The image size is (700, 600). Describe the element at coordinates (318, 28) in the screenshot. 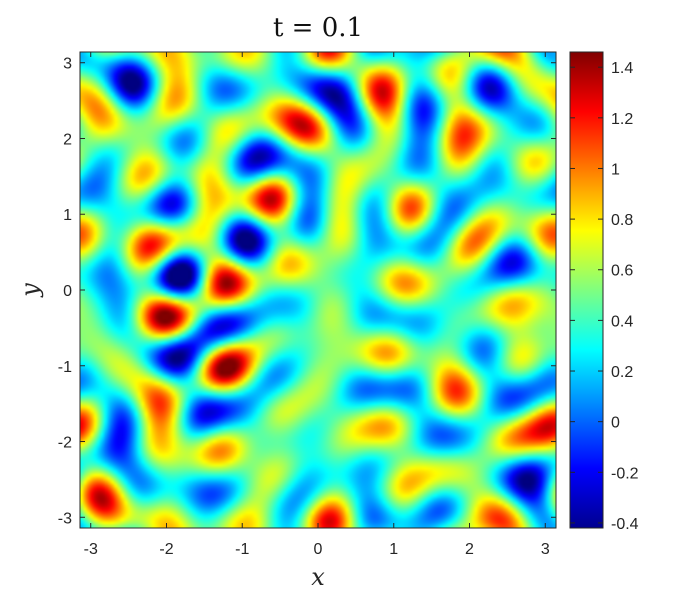

I see `chart-title: t = 0.1` at that location.